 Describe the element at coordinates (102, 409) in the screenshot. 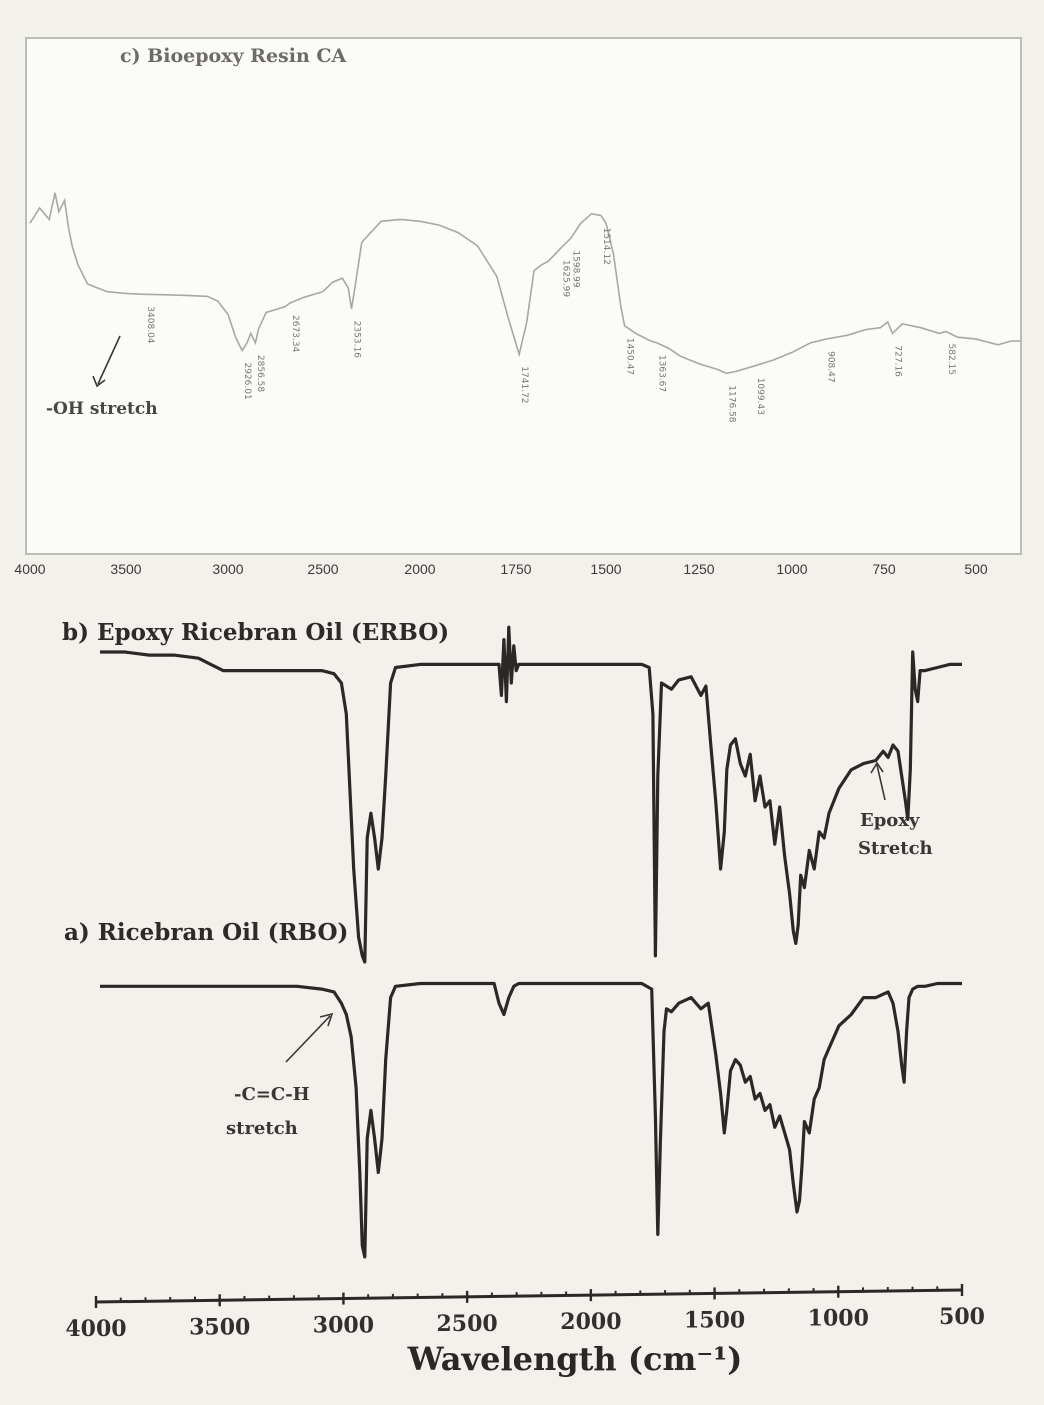

I see `oh-stretch-label: -OH stretch` at that location.